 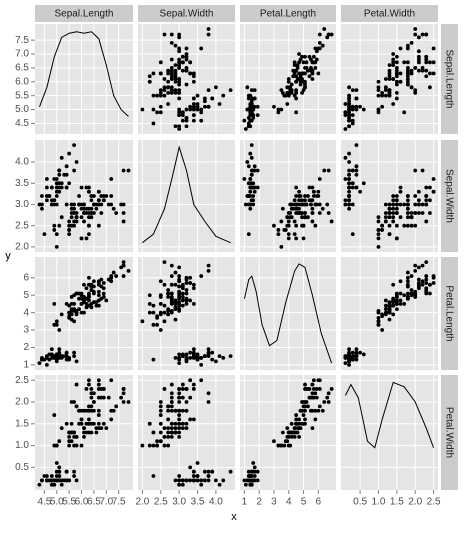 What do you see at coordinates (234, 517) in the screenshot?
I see `x-axis-title: x` at bounding box center [234, 517].